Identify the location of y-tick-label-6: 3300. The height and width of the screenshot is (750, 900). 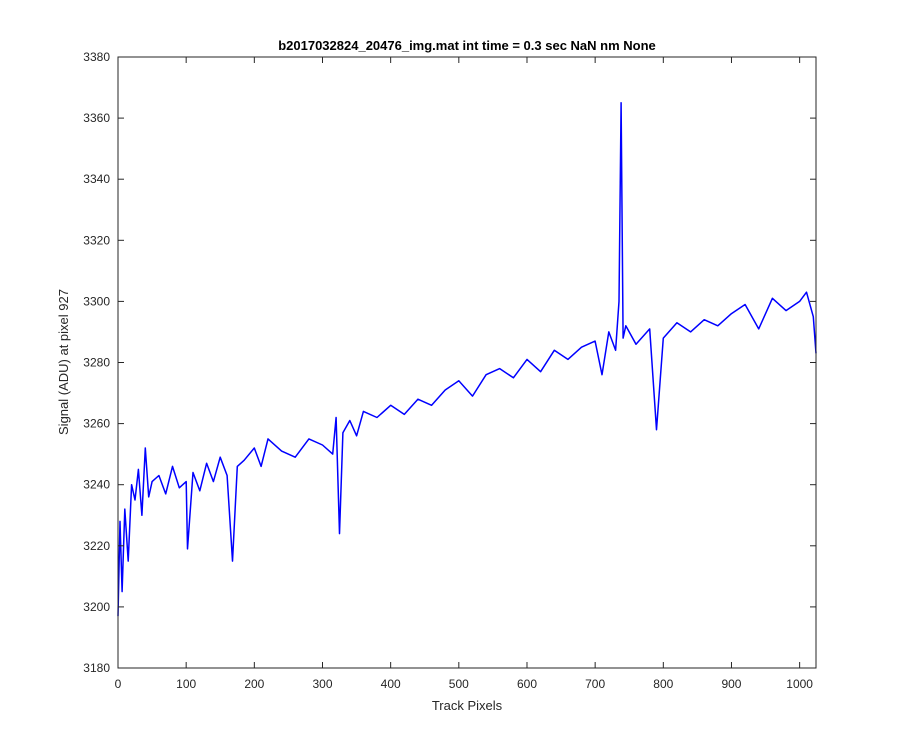
(96, 301).